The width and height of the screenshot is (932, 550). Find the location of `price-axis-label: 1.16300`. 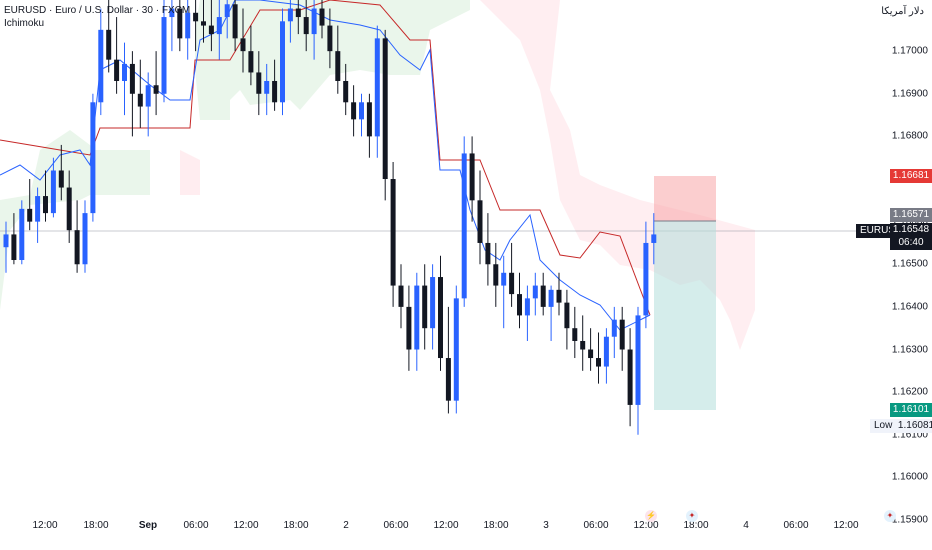

price-axis-label: 1.16300 is located at coordinates (909, 349).